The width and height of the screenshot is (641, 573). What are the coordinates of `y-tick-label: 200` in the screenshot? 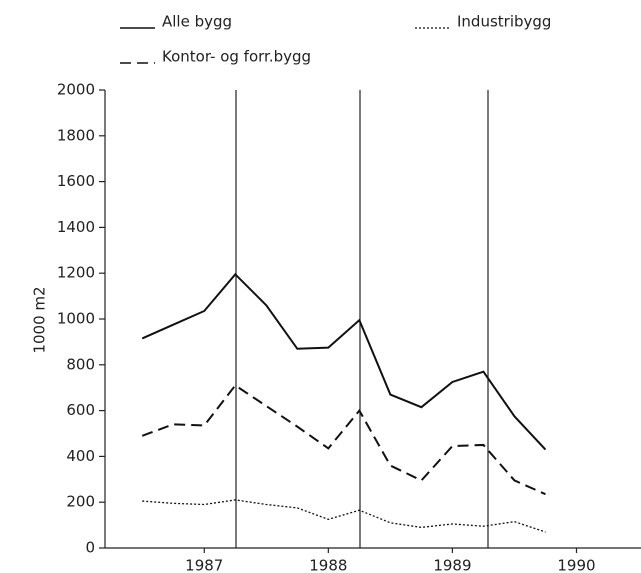 It's located at (80, 502).